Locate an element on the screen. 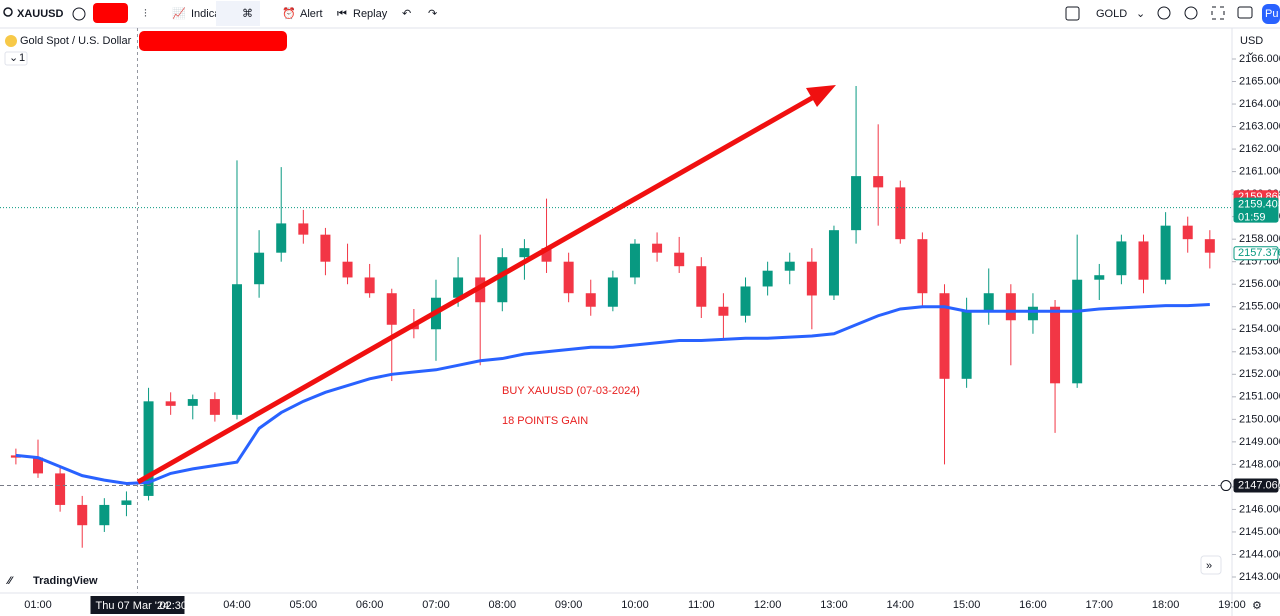 Image resolution: width=1280 pixels, height=616 pixels. y-tick-label: 2166.000 is located at coordinates (1259, 59).